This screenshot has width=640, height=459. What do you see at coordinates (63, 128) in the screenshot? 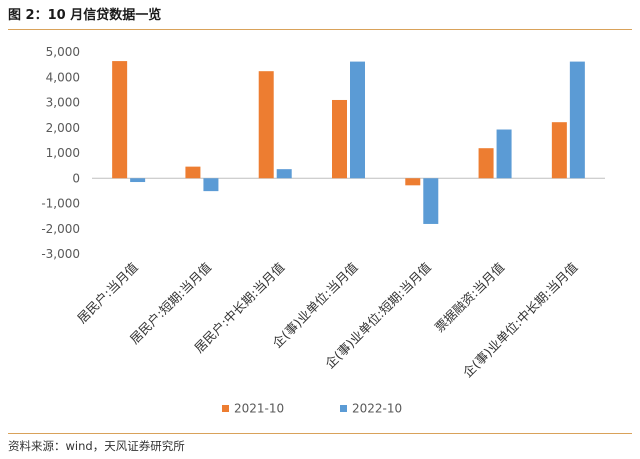
I see `y-tick-label: 2,000` at bounding box center [63, 128].